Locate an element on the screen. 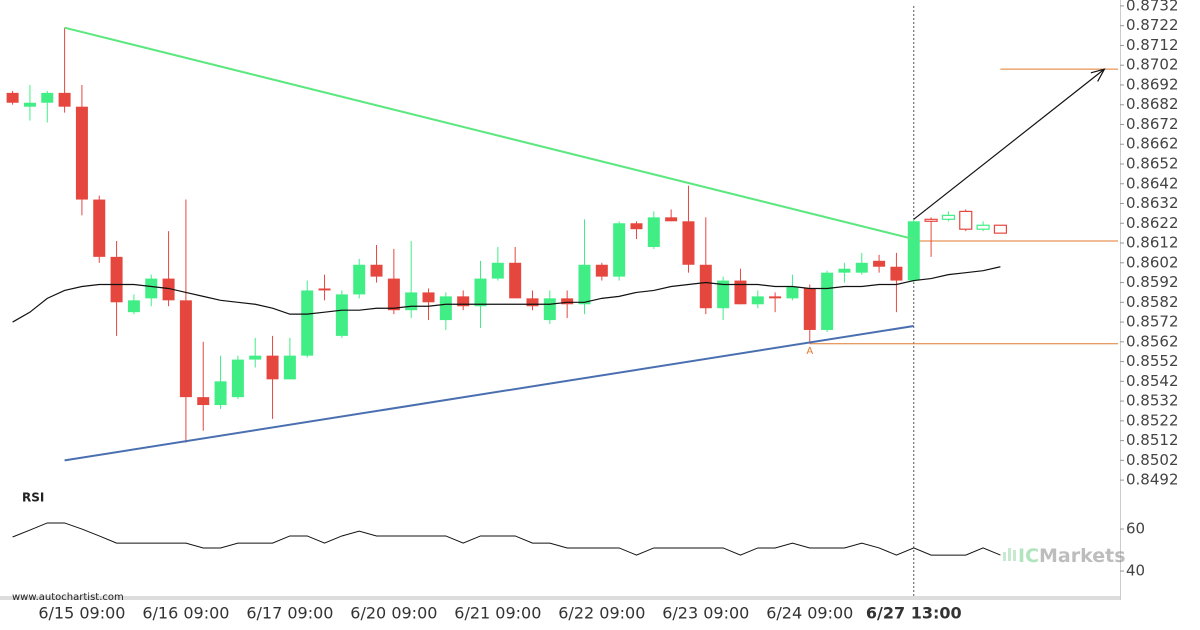 The width and height of the screenshot is (1200, 630). y-tick-label: 0.8532 is located at coordinates (1152, 401).